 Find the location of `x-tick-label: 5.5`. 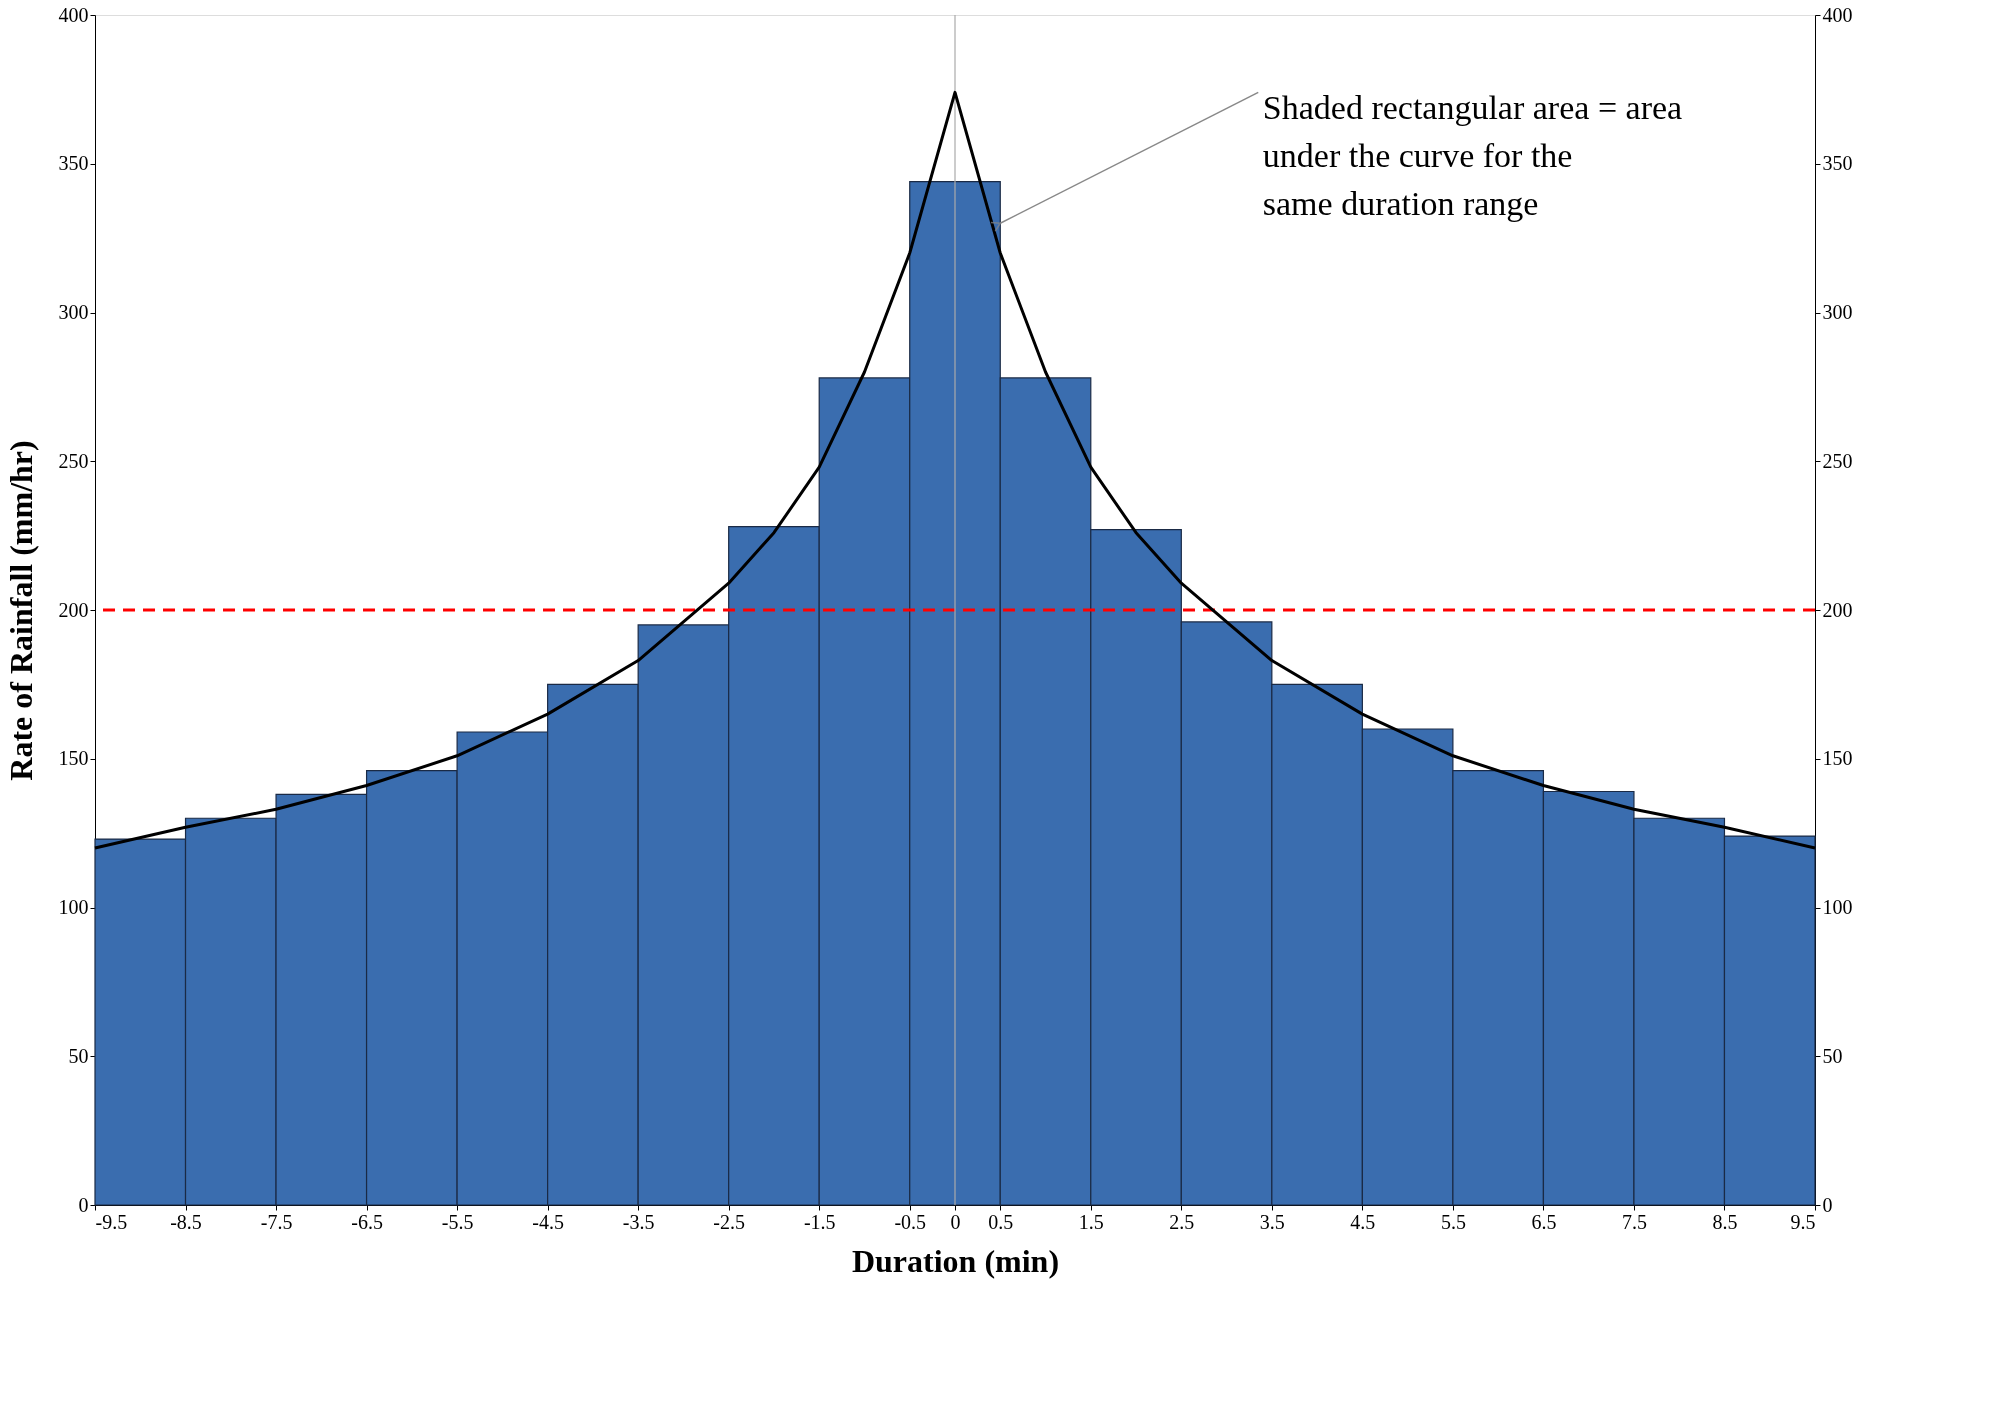

x-tick-label: 5.5 is located at coordinates (1453, 1221).